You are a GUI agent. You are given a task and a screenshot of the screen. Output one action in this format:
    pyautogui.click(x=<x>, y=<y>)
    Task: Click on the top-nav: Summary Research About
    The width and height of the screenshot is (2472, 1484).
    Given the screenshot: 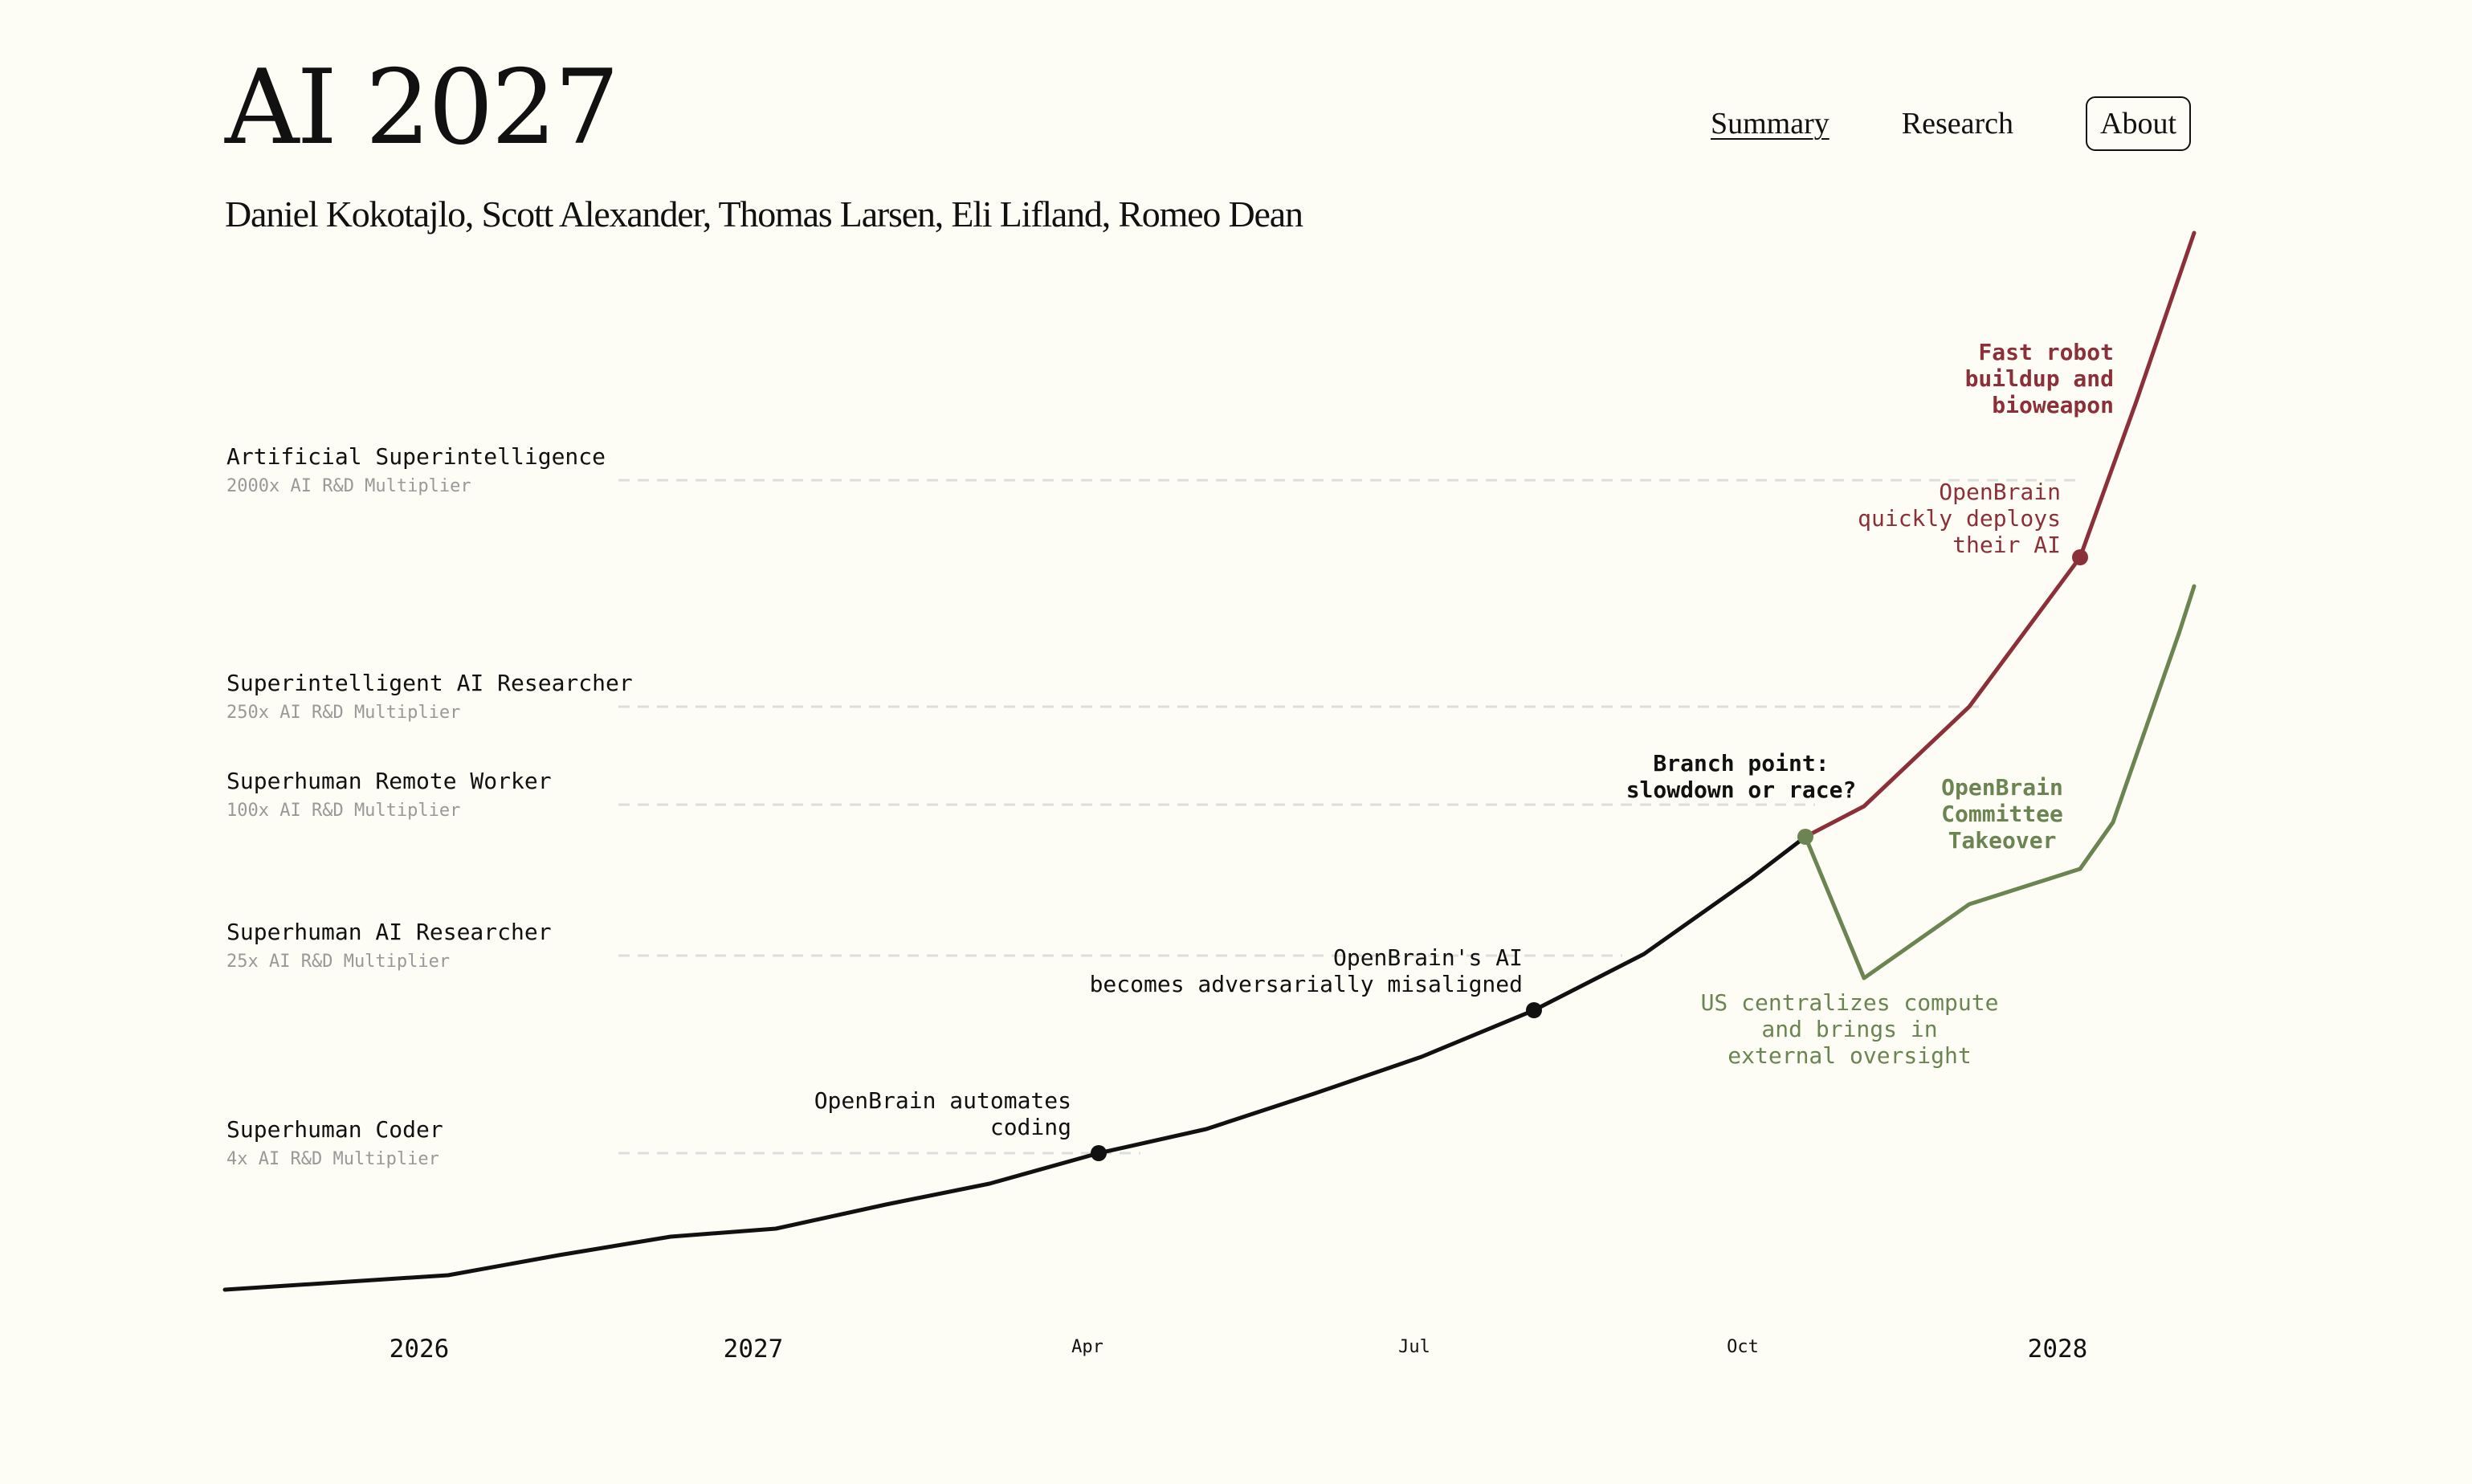 What is the action you would take?
    pyautogui.click(x=1914, y=123)
    